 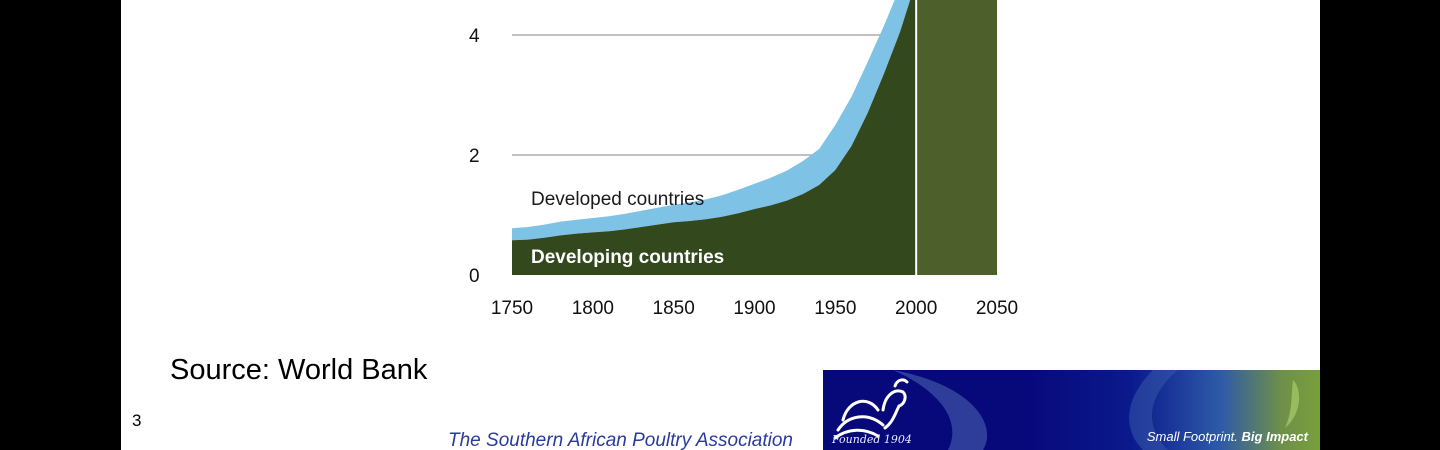 What do you see at coordinates (512, 308) in the screenshot?
I see `x-tick-label-1750: 1750` at bounding box center [512, 308].